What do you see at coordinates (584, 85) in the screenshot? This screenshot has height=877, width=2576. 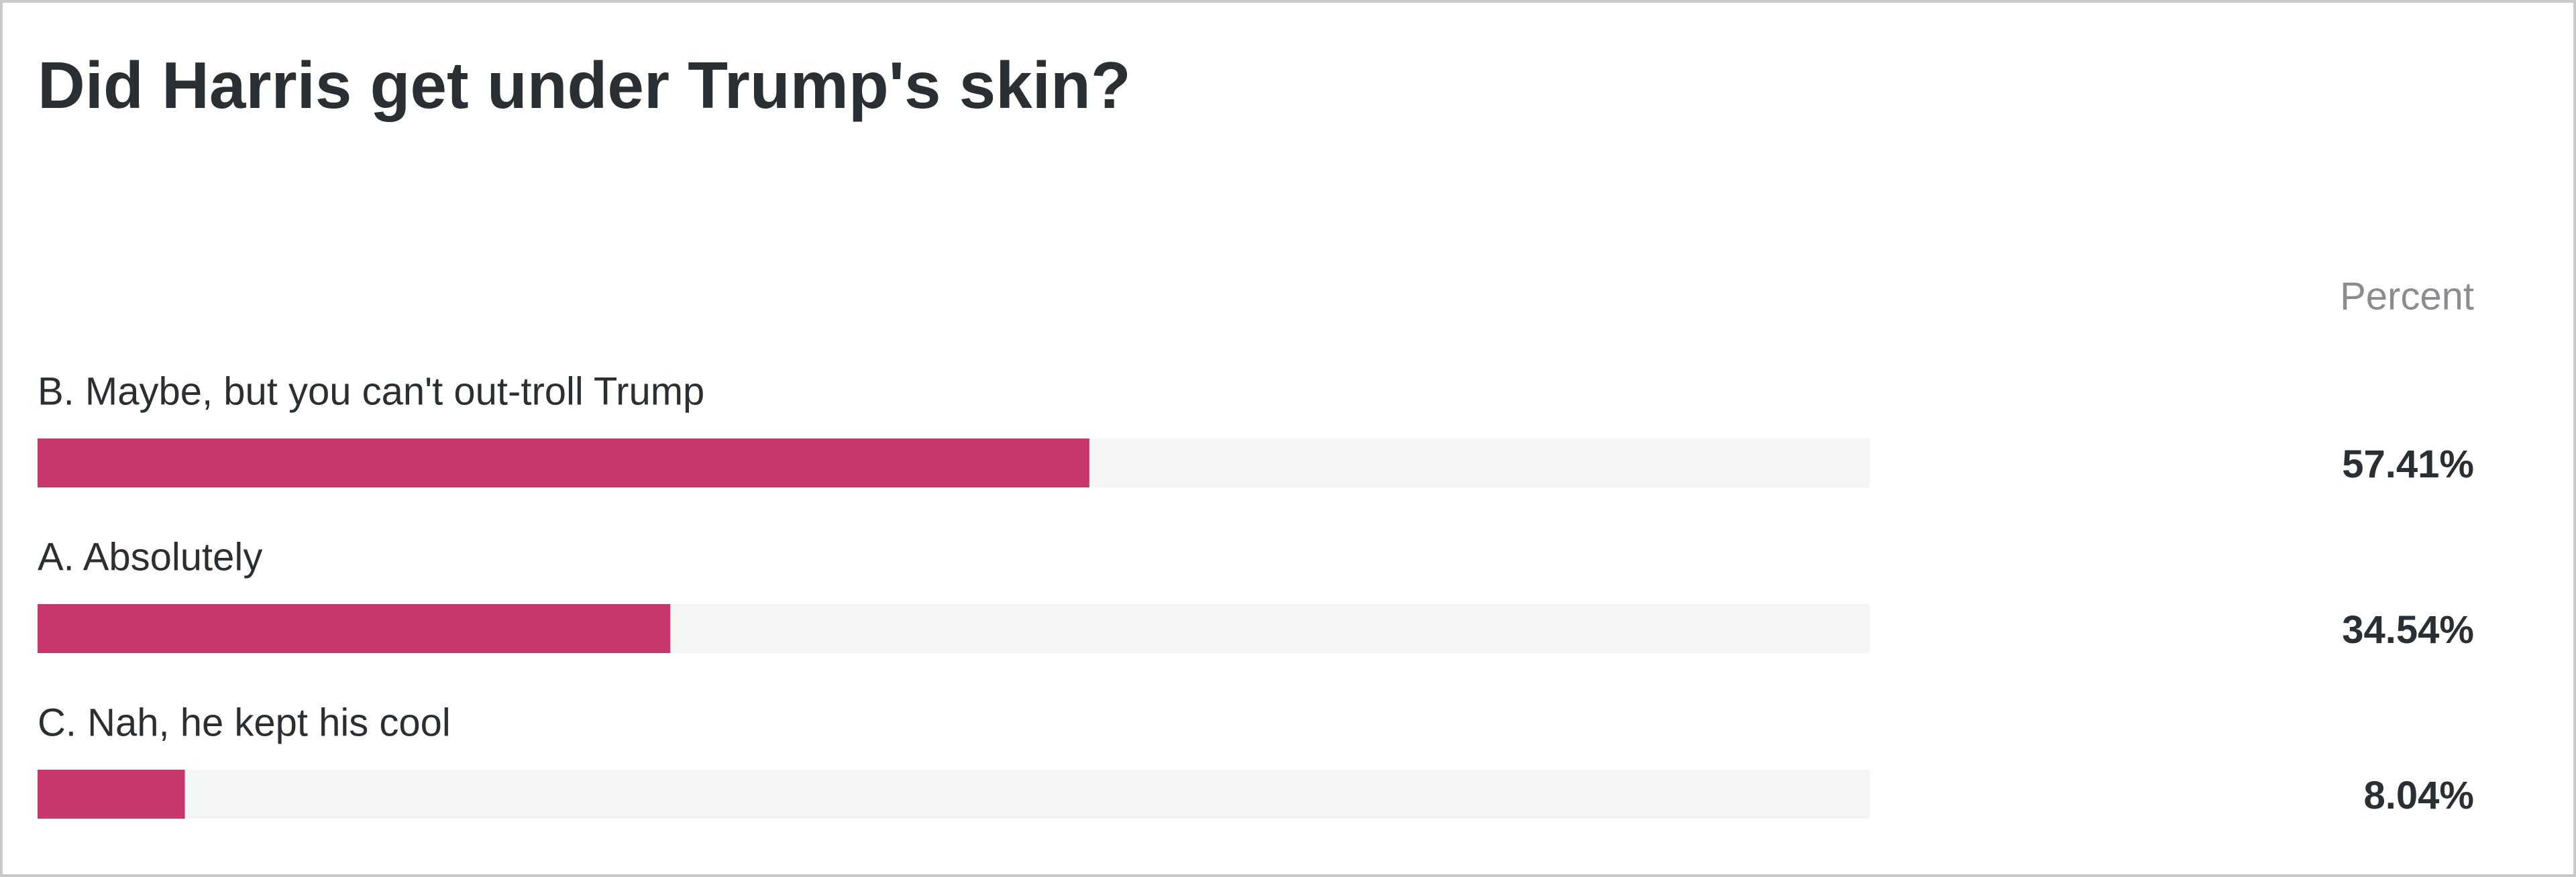 I see `poll-title: Did Harris get under Trump's skin?` at bounding box center [584, 85].